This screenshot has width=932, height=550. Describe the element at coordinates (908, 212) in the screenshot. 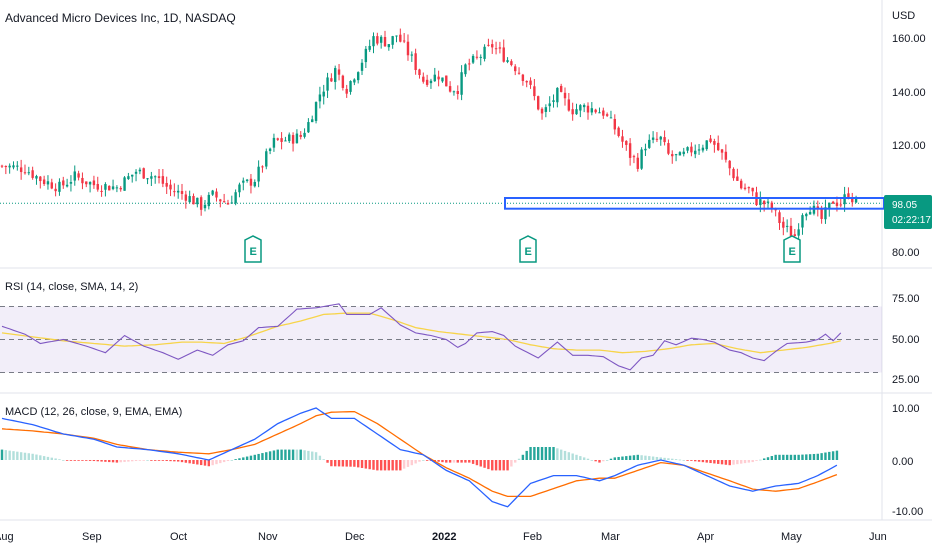

I see `last-price-badge` at that location.